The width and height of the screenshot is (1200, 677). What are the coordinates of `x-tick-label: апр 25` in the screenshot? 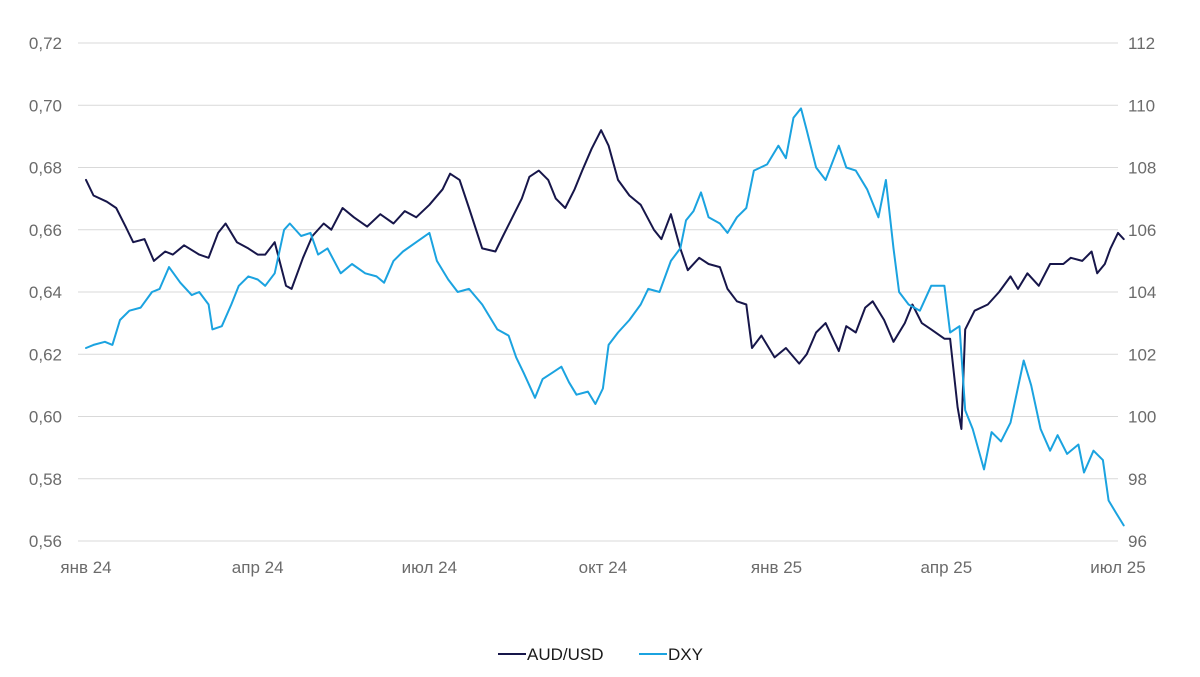 It's located at (946, 567).